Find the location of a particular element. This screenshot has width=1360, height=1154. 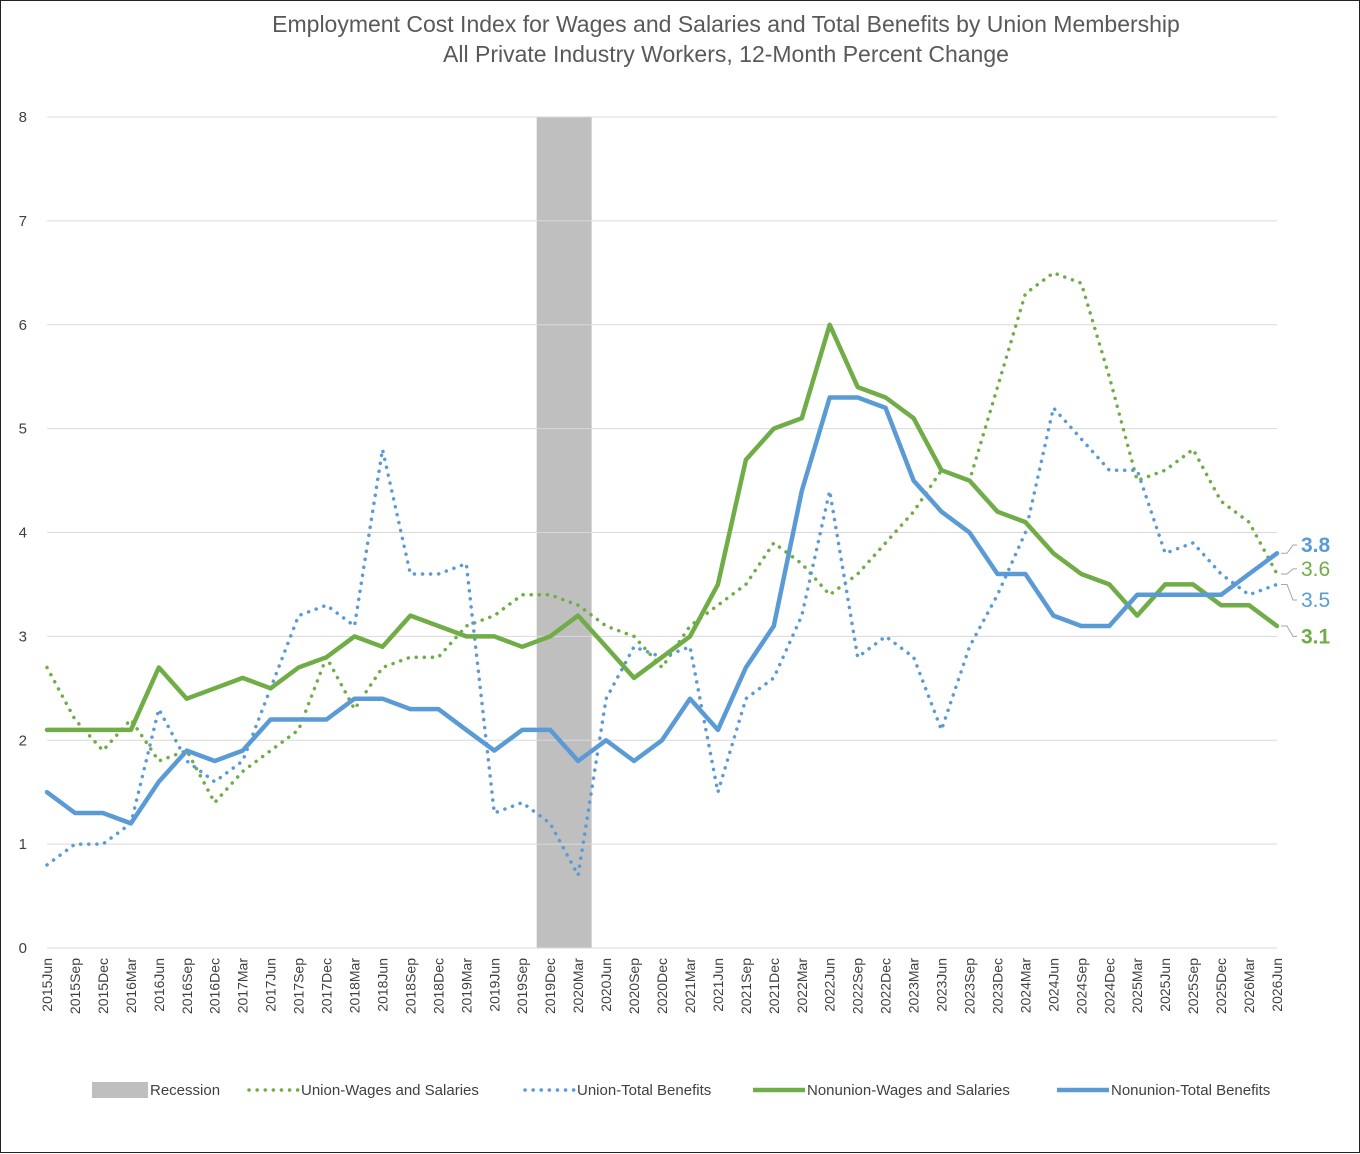

y-tick-label: 5 is located at coordinates (23, 429).